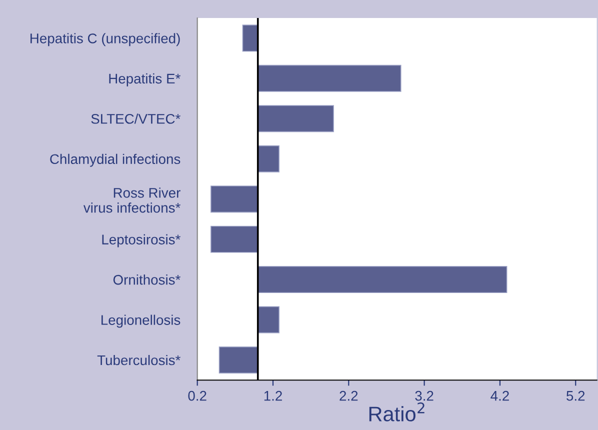  Describe the element at coordinates (115, 160) in the screenshot. I see `y-tick-label: Chlamydial infections` at that location.